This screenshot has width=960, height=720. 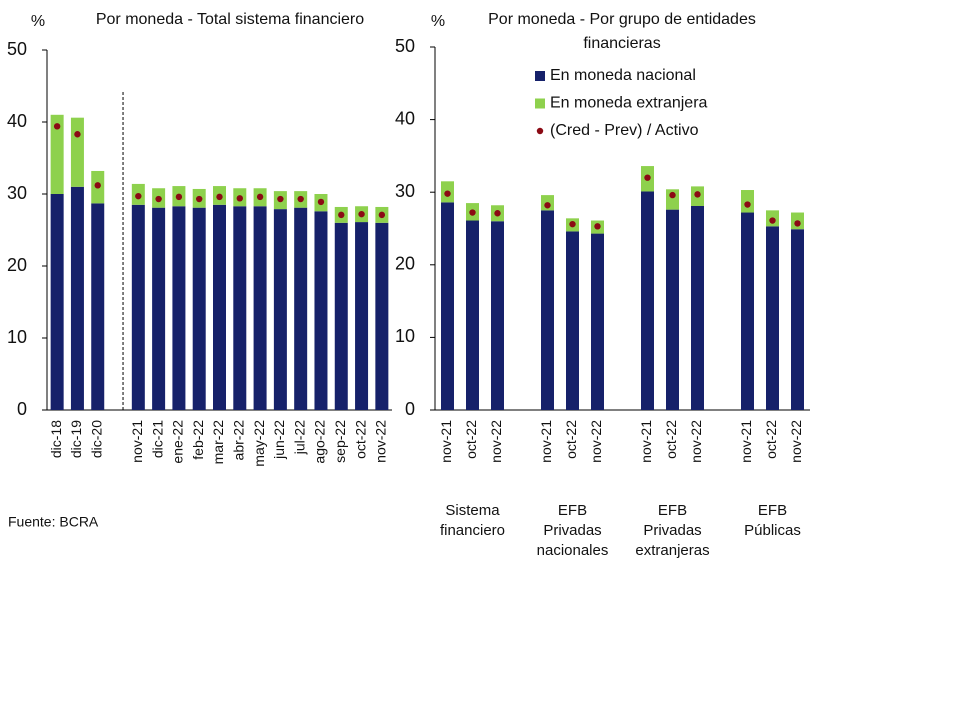 What do you see at coordinates (56, 439) in the screenshot?
I see `x-tick-label: dic-18` at bounding box center [56, 439].